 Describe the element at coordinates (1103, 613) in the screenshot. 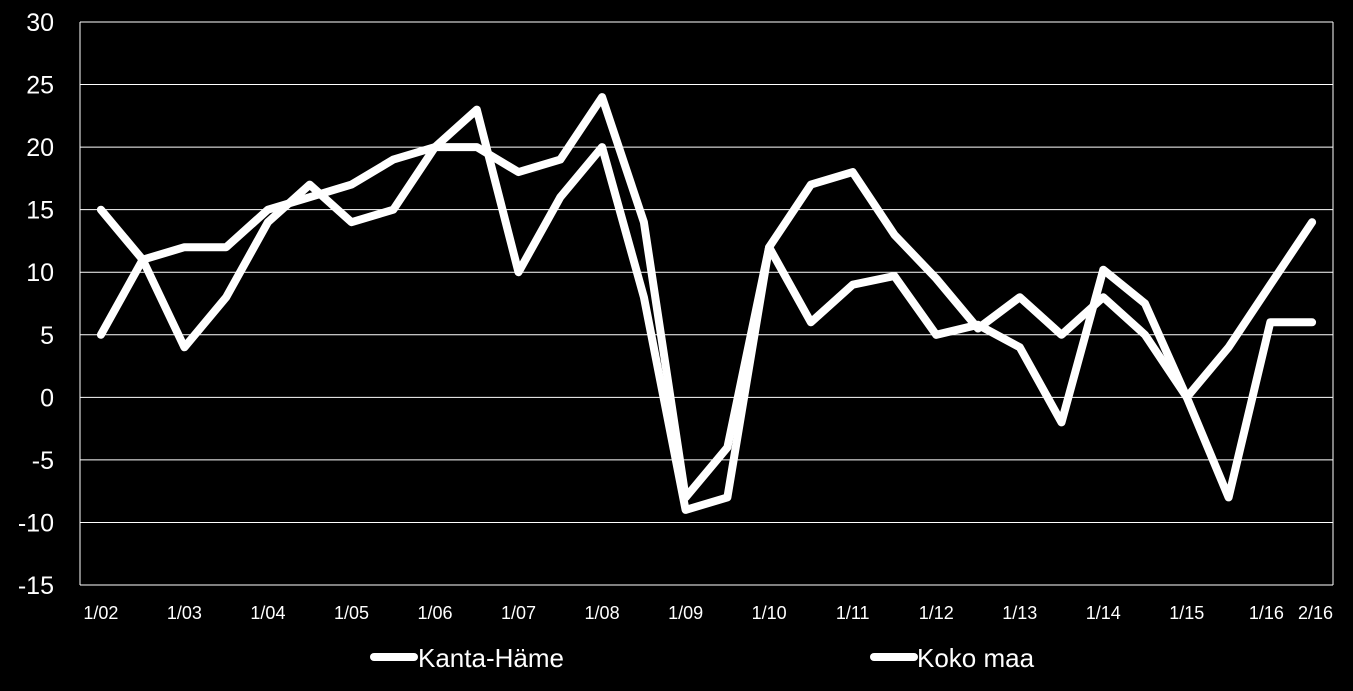

I see `x-tick-label: 1/14` at that location.